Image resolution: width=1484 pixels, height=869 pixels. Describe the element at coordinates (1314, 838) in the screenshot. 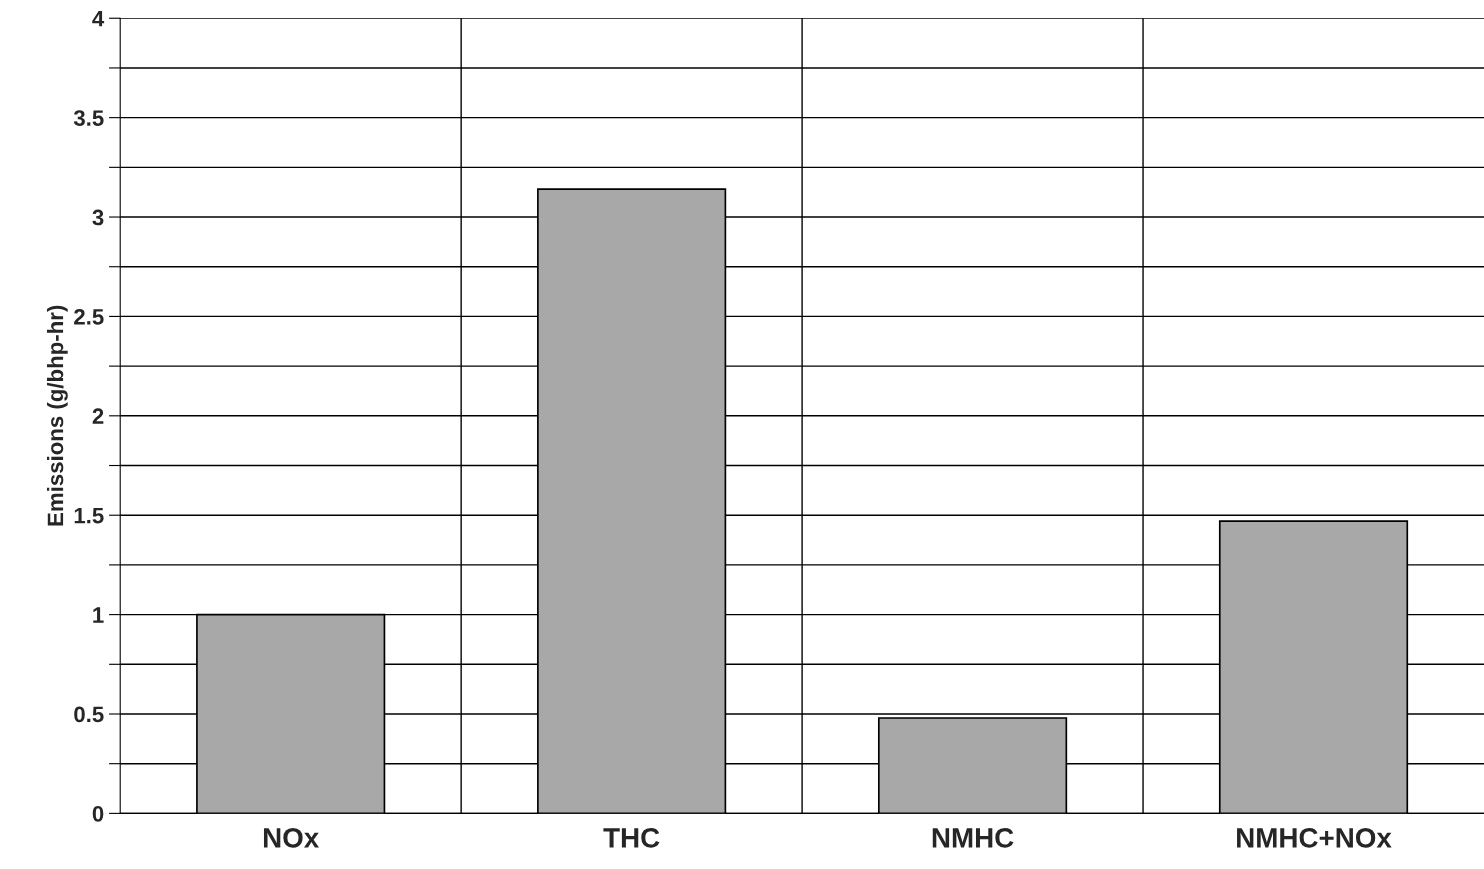

I see `x-tick-label: NMHC+NOx` at that location.